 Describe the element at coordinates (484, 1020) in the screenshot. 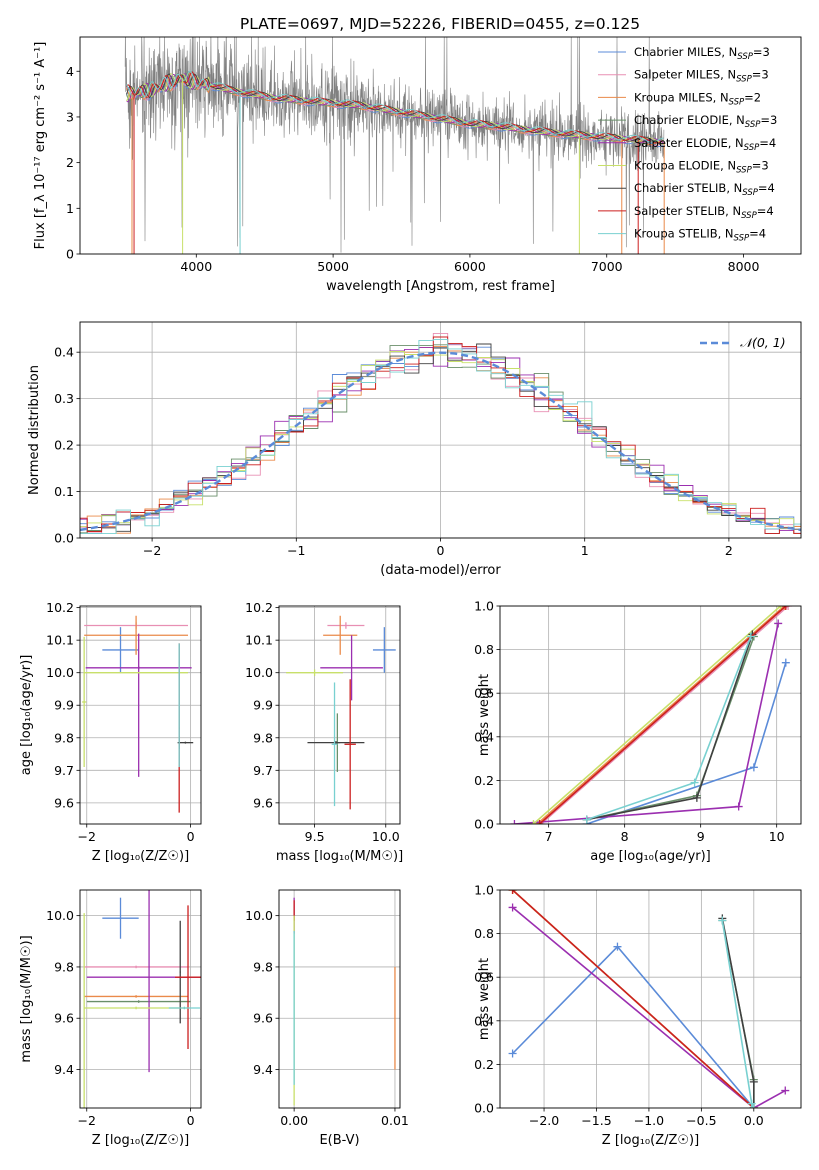

I see `mass-weight-vs-z-y-tick-label: 0.4` at that location.